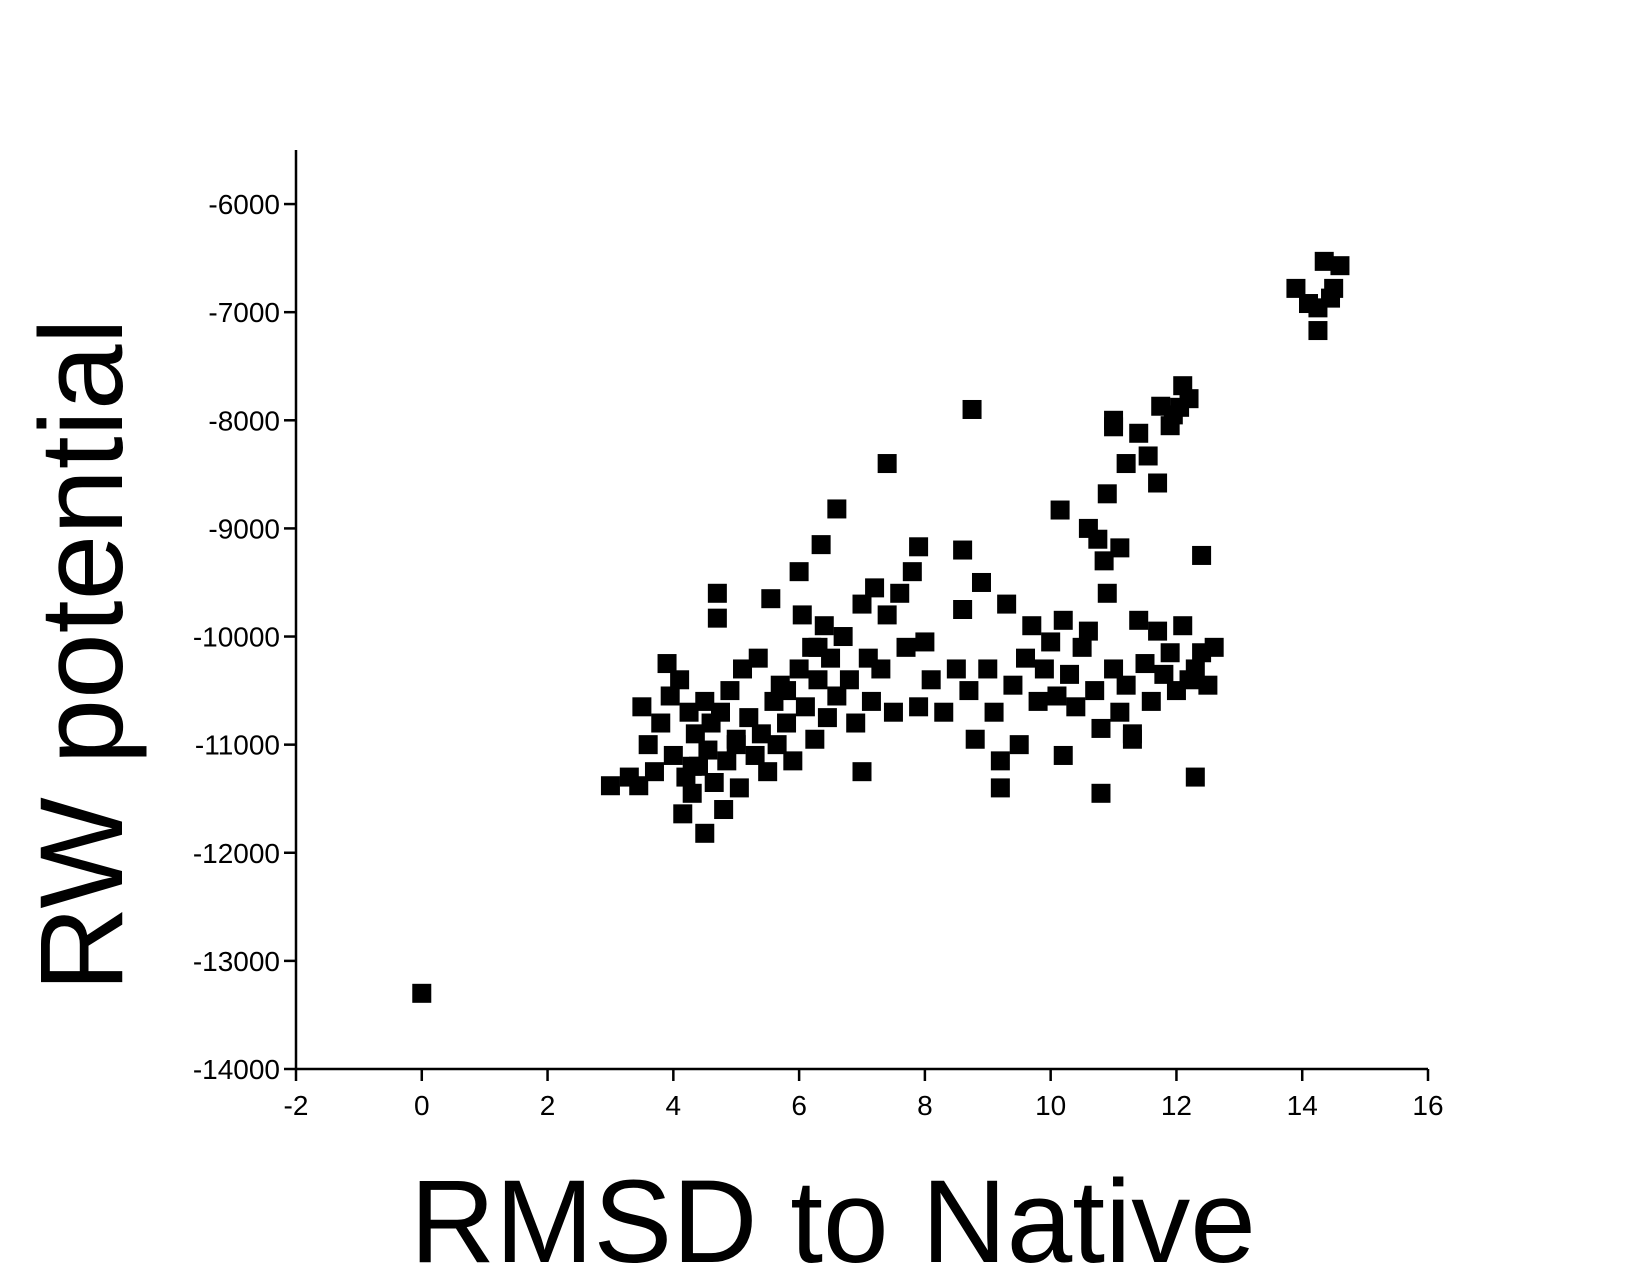 Image resolution: width=1650 pixels, height=1275 pixels. I want to click on y-tick-label: -9000, so click(244, 528).